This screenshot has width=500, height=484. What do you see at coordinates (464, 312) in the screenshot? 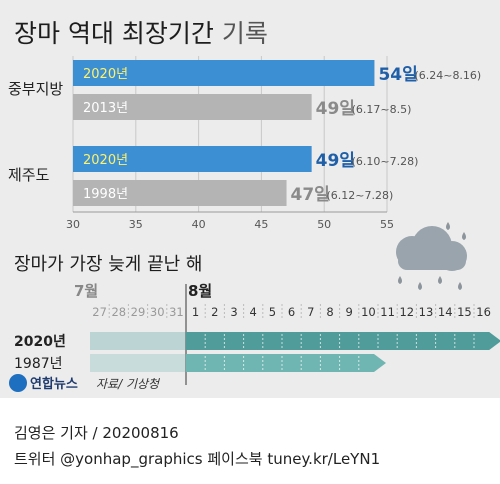
I see `day-label-19: 15` at bounding box center [464, 312].